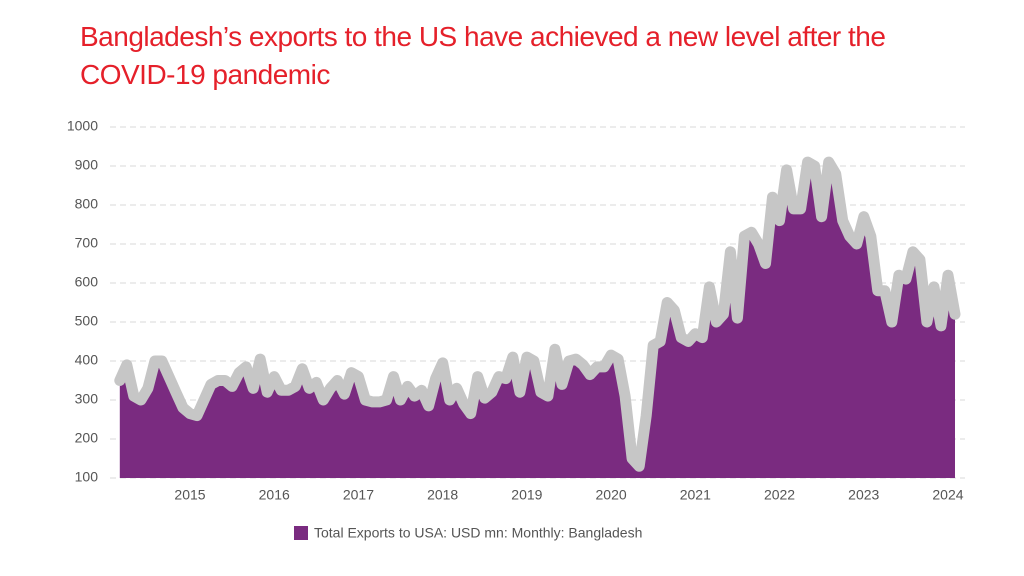 The width and height of the screenshot is (1024, 576). What do you see at coordinates (358, 495) in the screenshot?
I see `x-tick-label: 2017` at bounding box center [358, 495].